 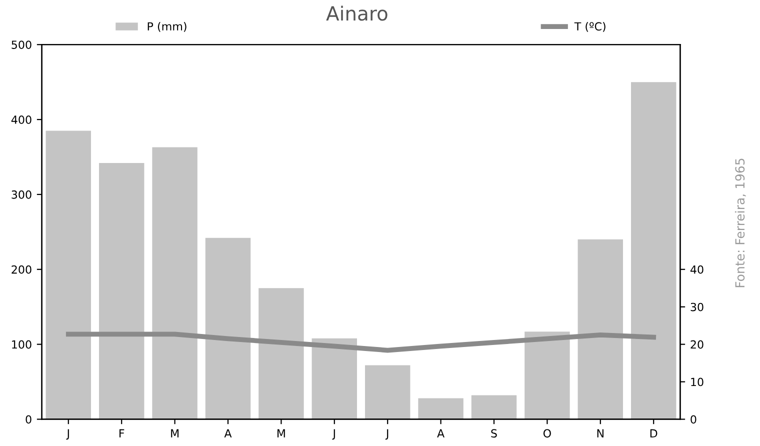 I want to click on y-tick-label: 500, so click(x=22, y=44).